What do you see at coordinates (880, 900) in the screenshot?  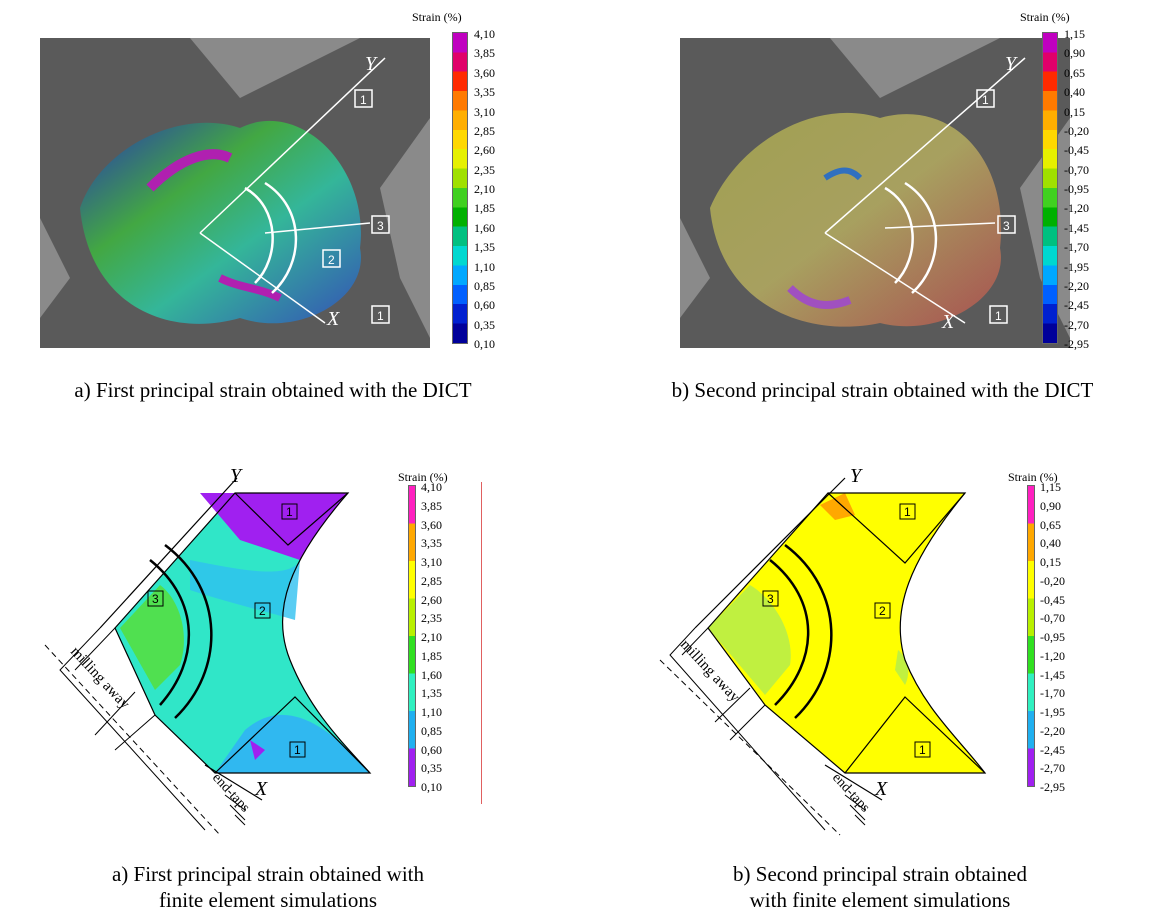 I see `caption-b-fe-line2: with finite element simulations` at bounding box center [880, 900].